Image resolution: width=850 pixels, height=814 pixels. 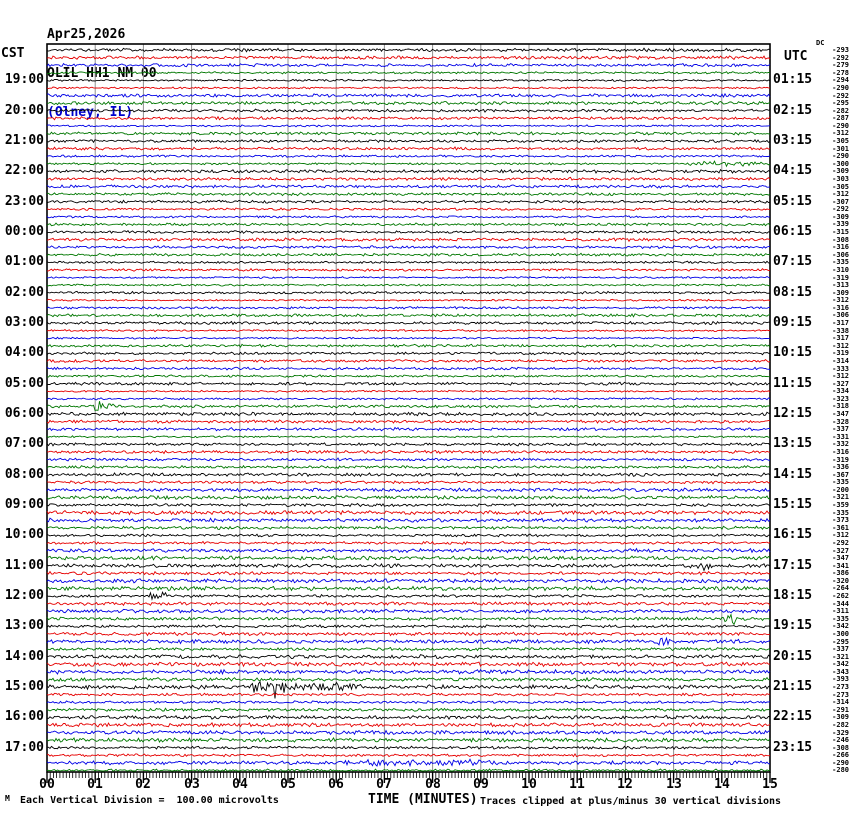 What do you see at coordinates (793, 292) in the screenshot?
I see `utc-hour-label: 08:15` at bounding box center [793, 292].